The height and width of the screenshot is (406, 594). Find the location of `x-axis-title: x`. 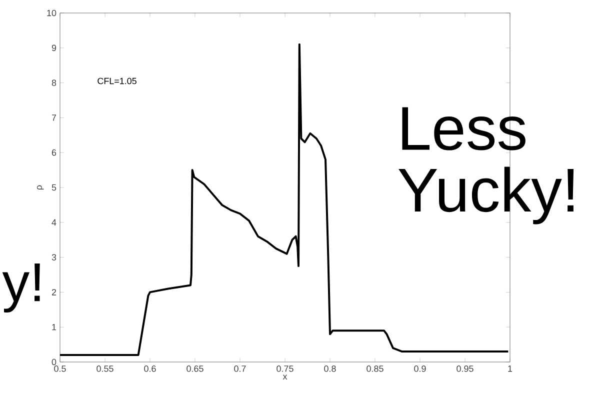

x-axis-title: x is located at coordinates (285, 377).